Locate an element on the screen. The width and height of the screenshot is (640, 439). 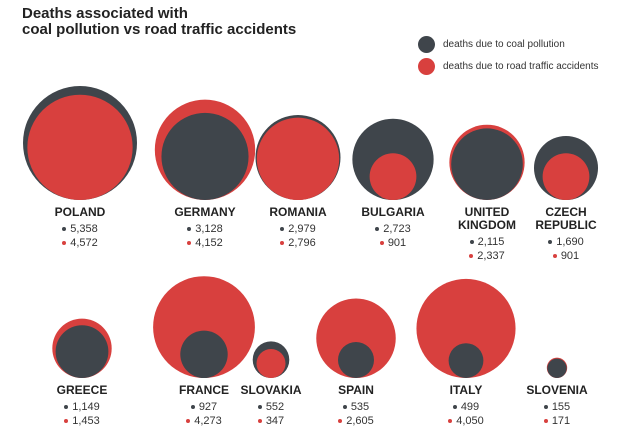
value-row: 1,149 is located at coordinates (82, 407).